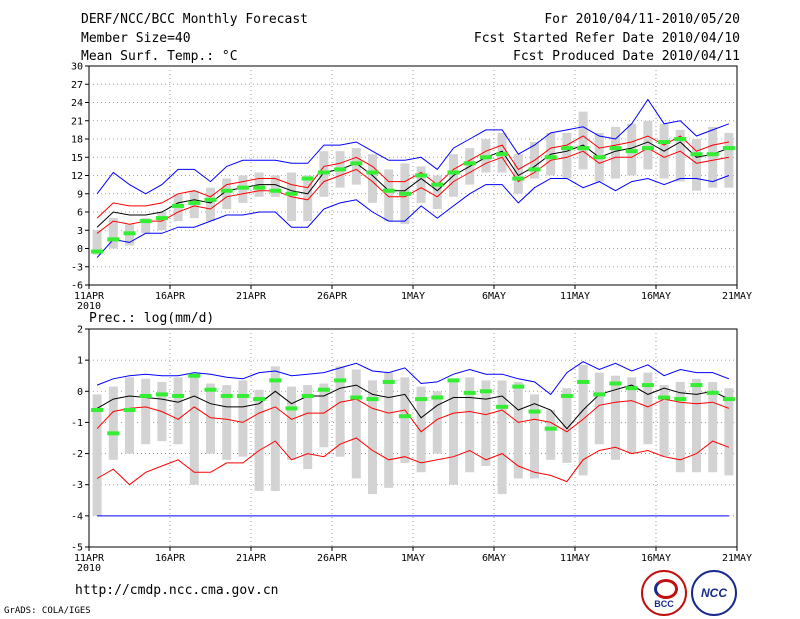  I want to click on prec-y-tick-label: -3, so click(77, 485).